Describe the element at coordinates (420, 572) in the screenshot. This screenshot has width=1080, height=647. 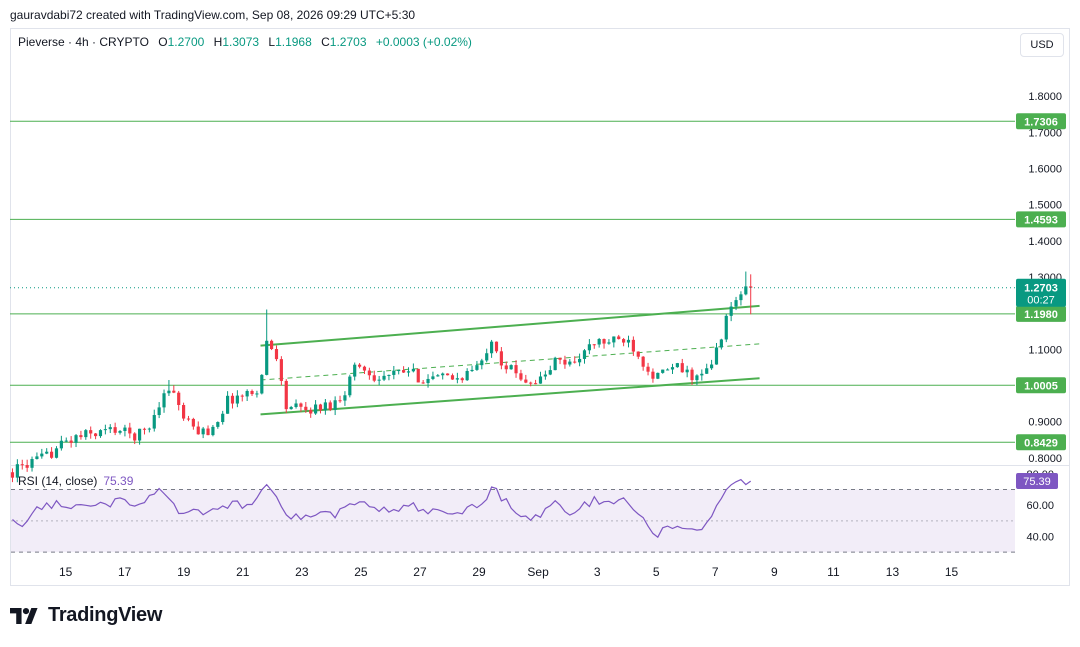
I see `time-axis-tick: 27` at that location.